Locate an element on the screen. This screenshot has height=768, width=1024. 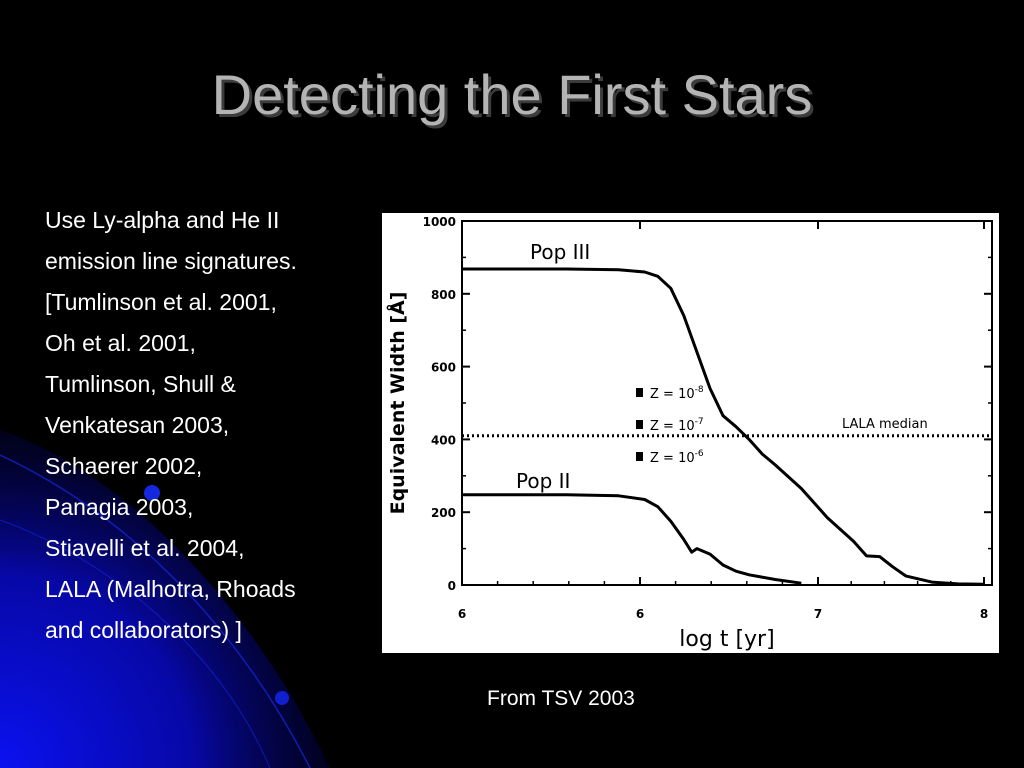
body-line: Use Ly-alpha and He II is located at coordinates (162, 220).